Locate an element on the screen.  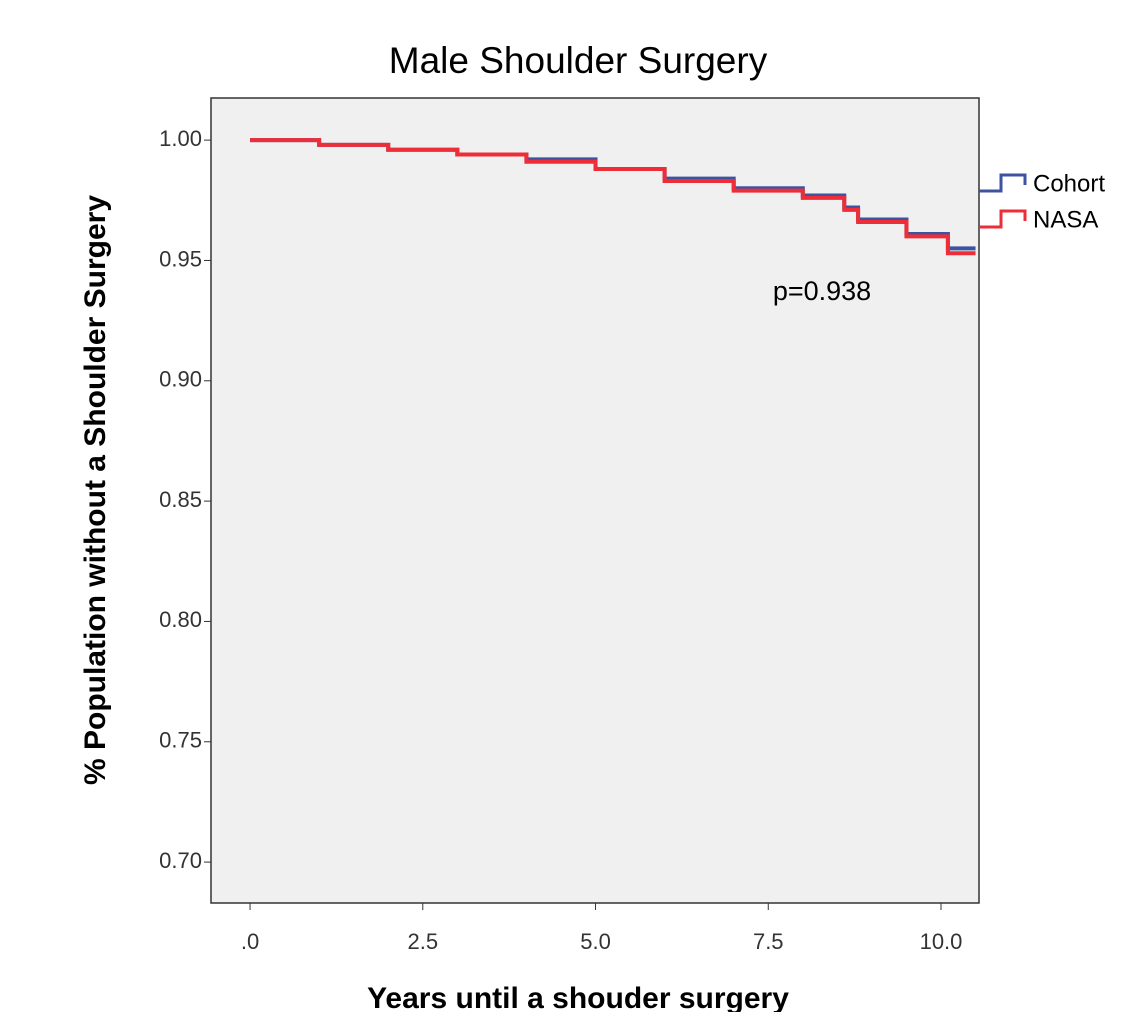
y-tick-label: 0.70 is located at coordinates (180, 860).